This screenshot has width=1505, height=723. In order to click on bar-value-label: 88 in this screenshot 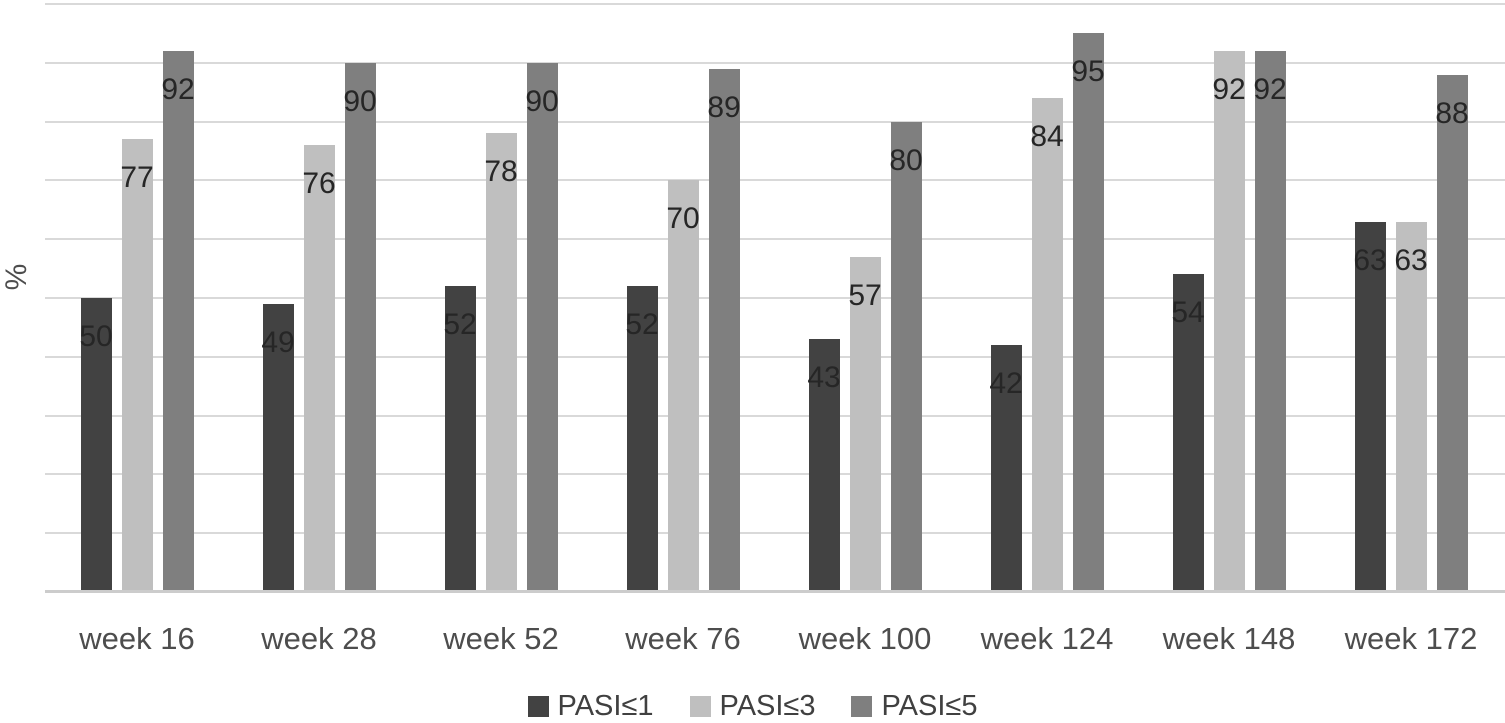, I will do `click(1452, 113)`.